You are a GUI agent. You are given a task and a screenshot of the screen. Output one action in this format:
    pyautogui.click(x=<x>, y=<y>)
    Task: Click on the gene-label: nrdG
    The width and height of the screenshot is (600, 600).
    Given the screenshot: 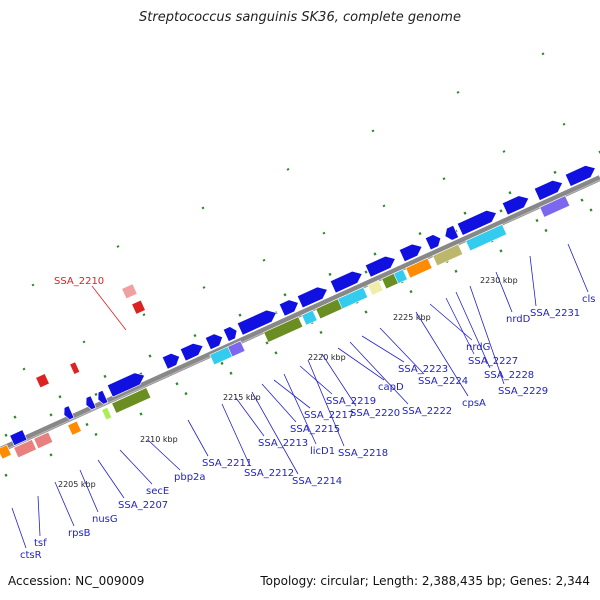 What is the action you would take?
    pyautogui.click(x=478, y=347)
    